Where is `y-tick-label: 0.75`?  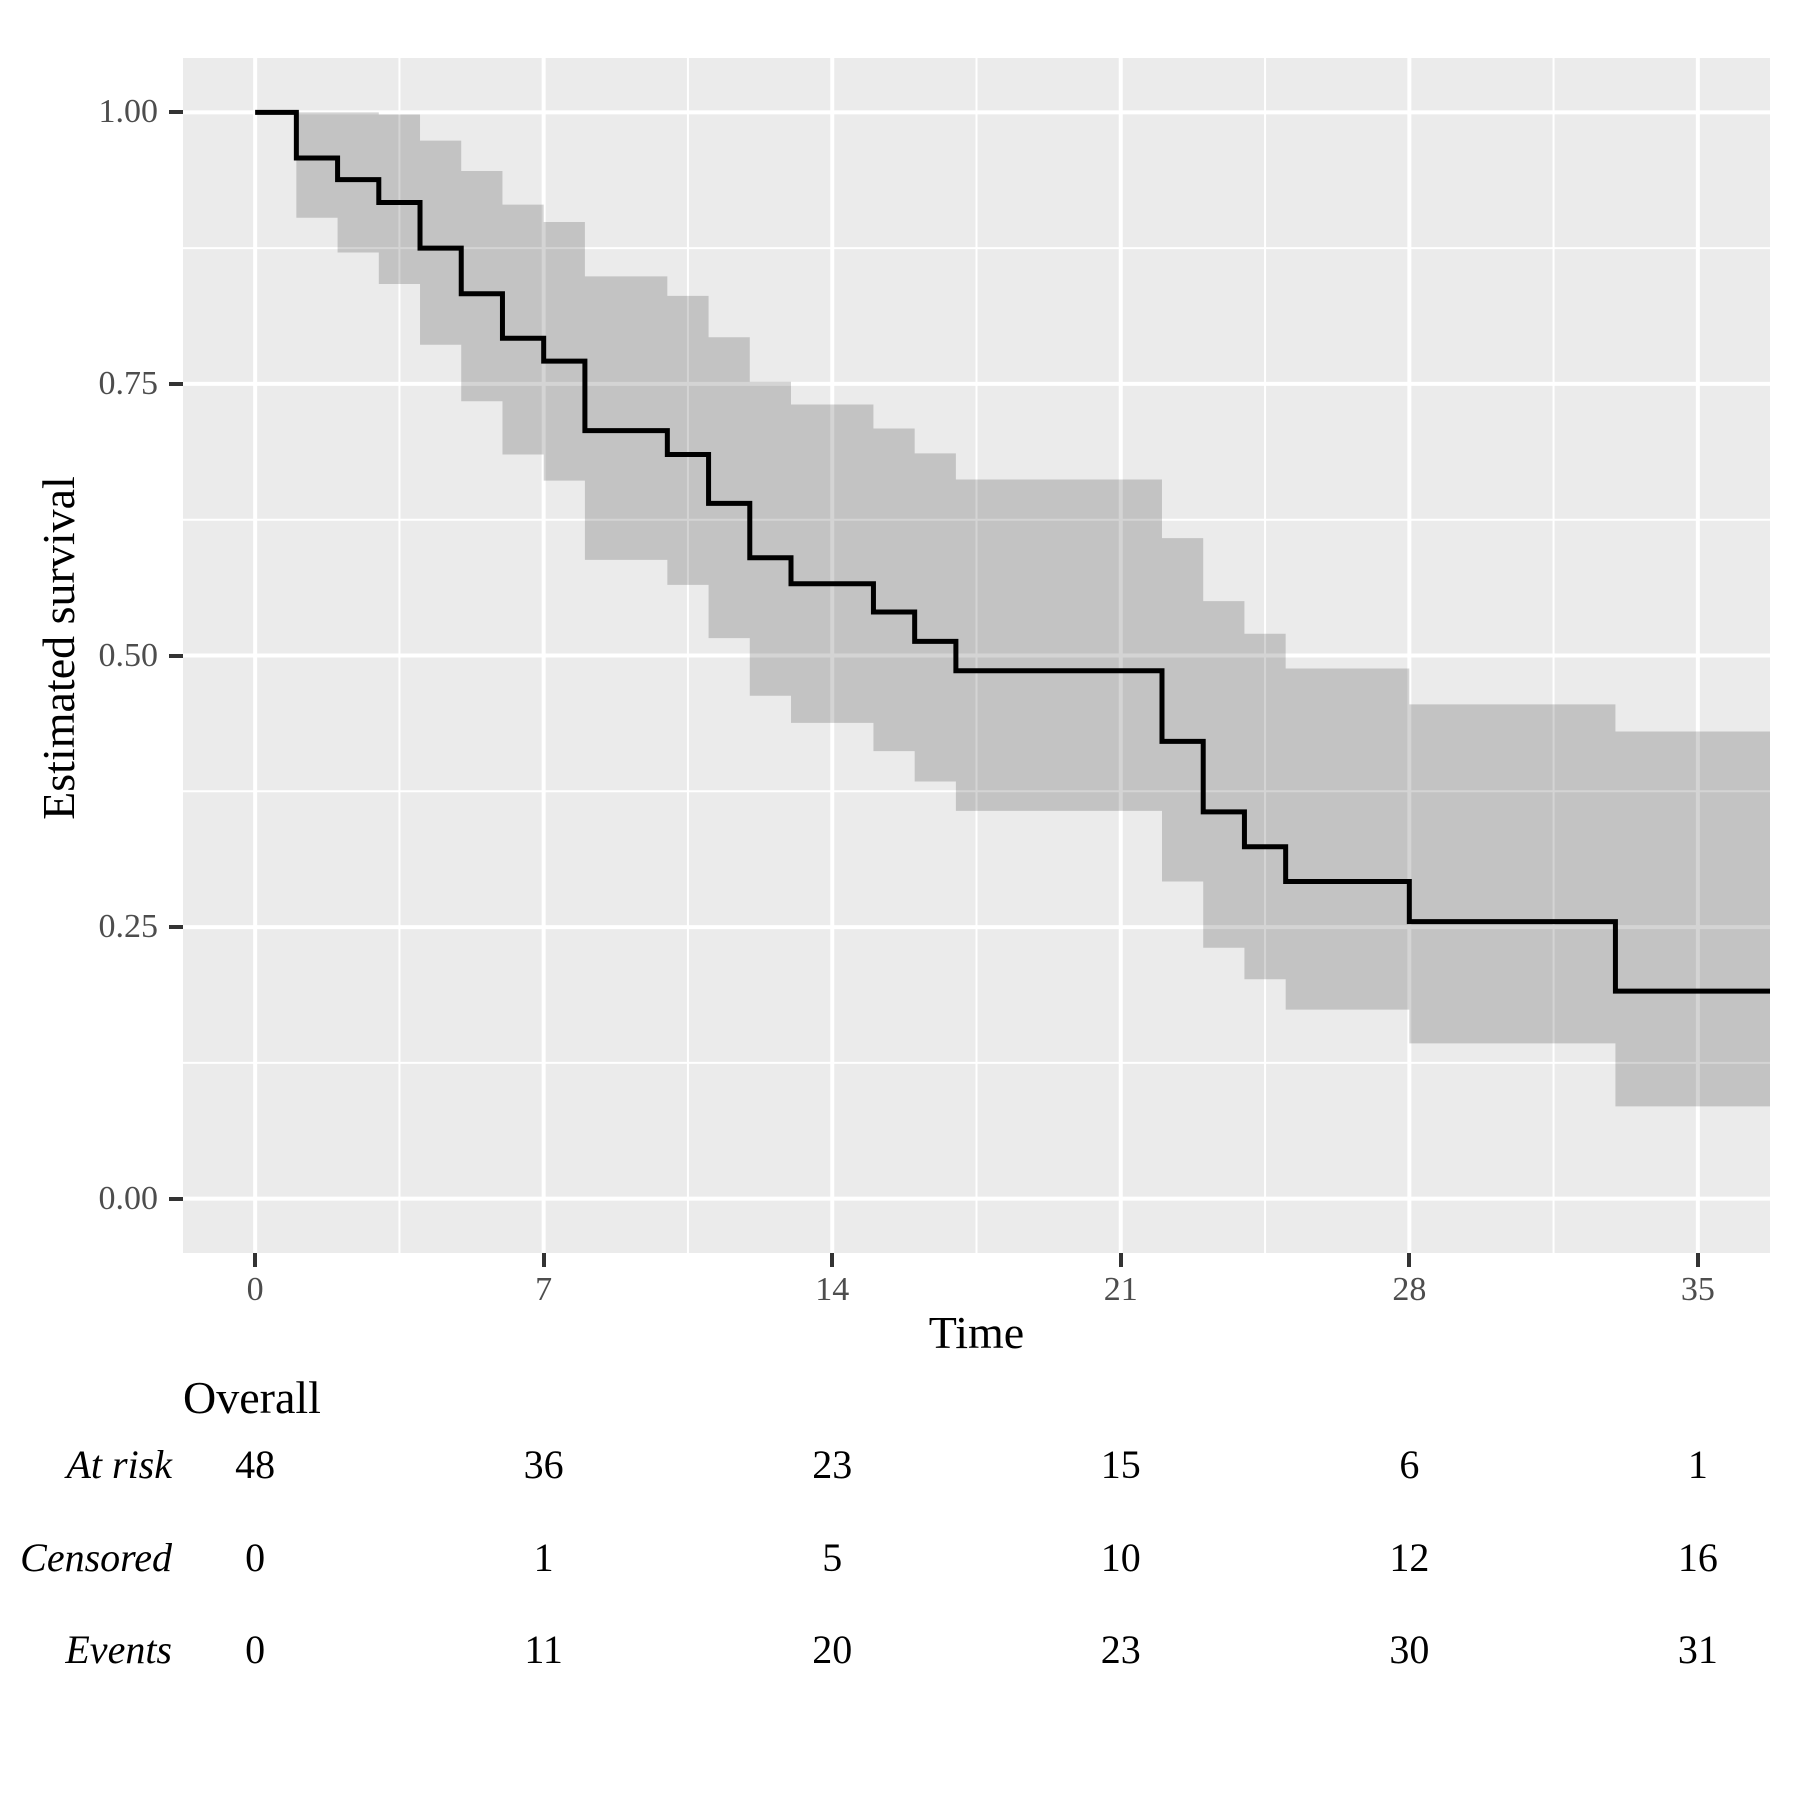
y-tick-label: 0.75 is located at coordinates (128, 383).